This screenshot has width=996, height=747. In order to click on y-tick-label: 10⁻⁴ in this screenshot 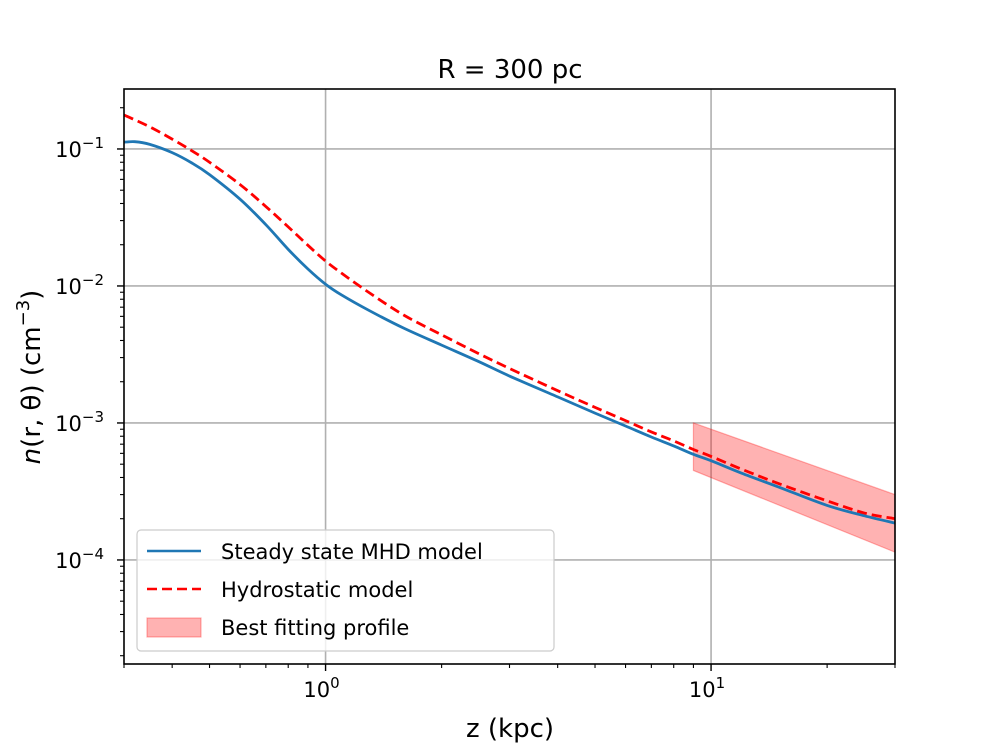, I will do `click(79, 559)`.